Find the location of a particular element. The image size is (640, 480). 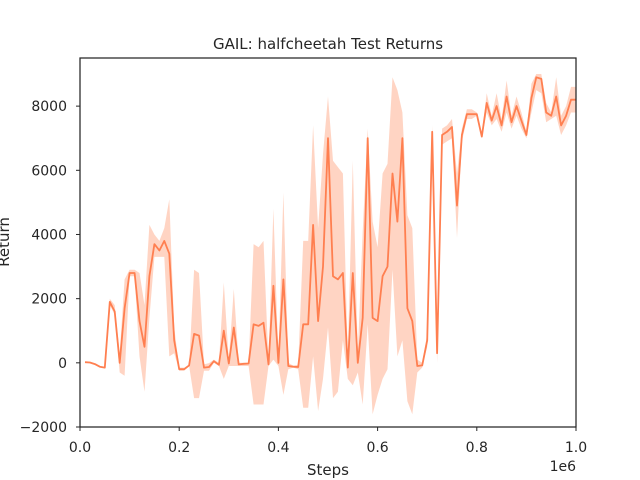

y-axis-ticks: −2000 0 2000 4000 6000 8000 is located at coordinates (50, 267).